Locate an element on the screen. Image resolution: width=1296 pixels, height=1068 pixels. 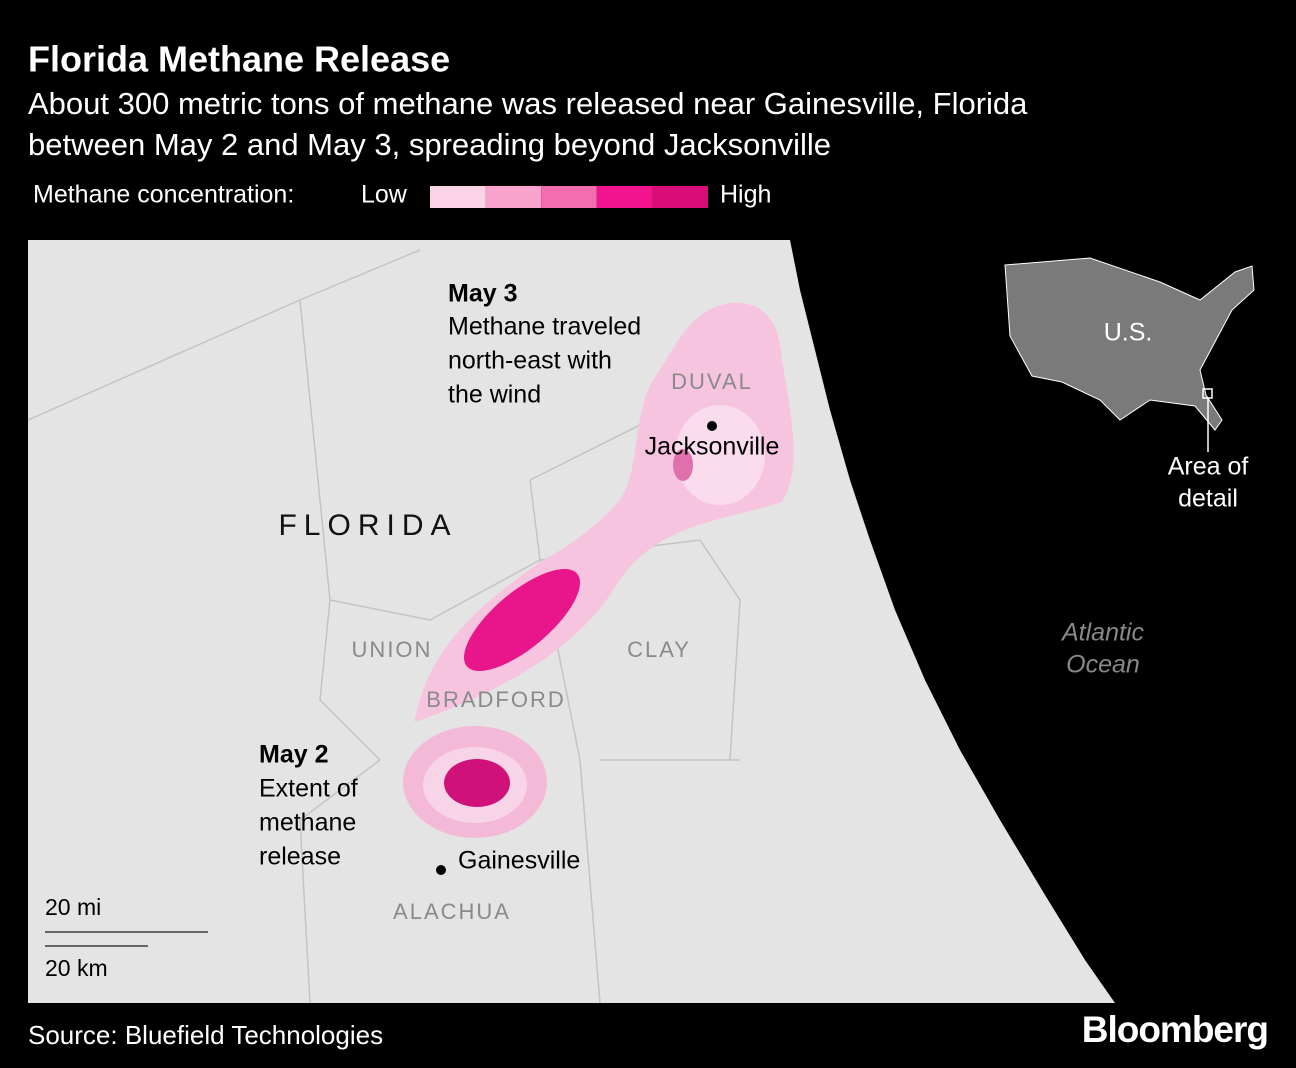
county-label: ALACHUA is located at coordinates (452, 911).